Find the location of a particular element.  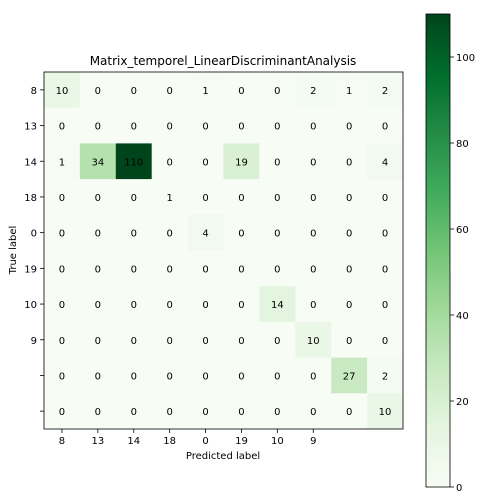

colorbar-tick-label: 20 is located at coordinates (462, 402).